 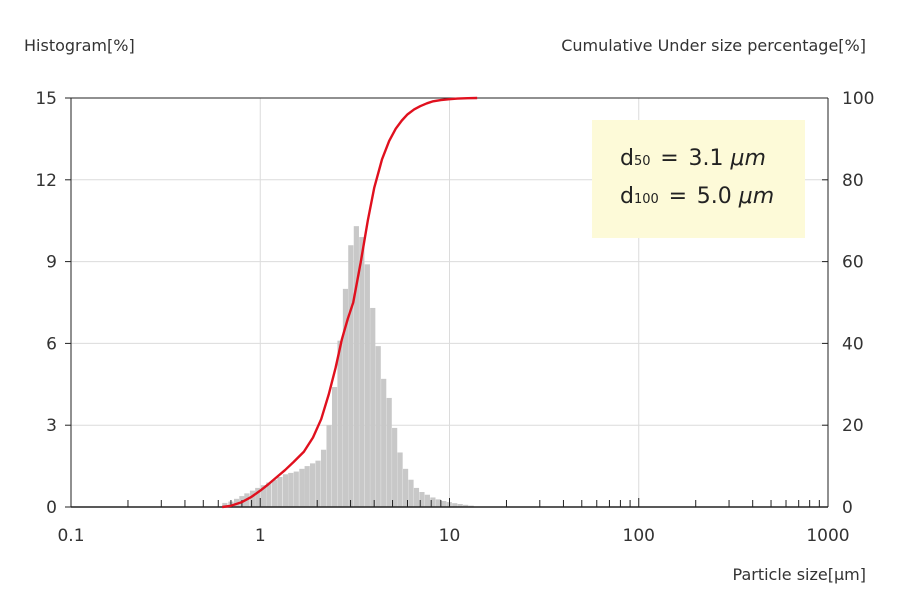 I want to click on y-left-tick-label: 3, so click(x=51, y=426).